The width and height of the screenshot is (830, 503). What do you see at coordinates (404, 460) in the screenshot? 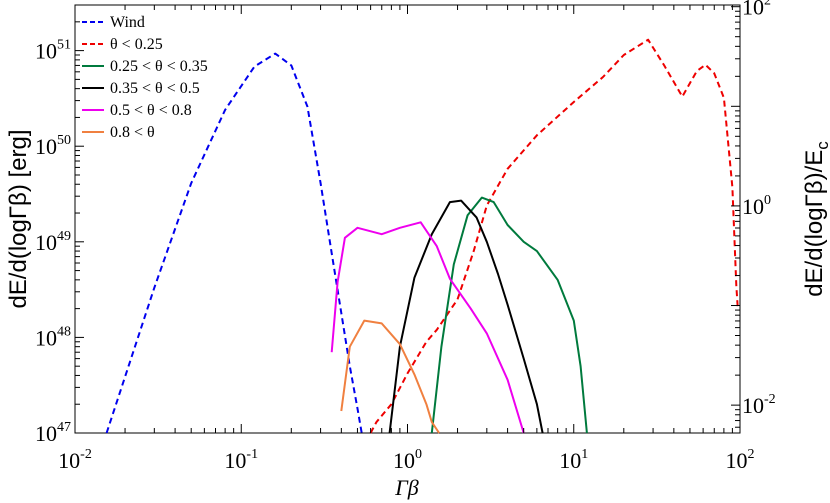
I see `x-tick-label-2-base: 10` at bounding box center [404, 460].